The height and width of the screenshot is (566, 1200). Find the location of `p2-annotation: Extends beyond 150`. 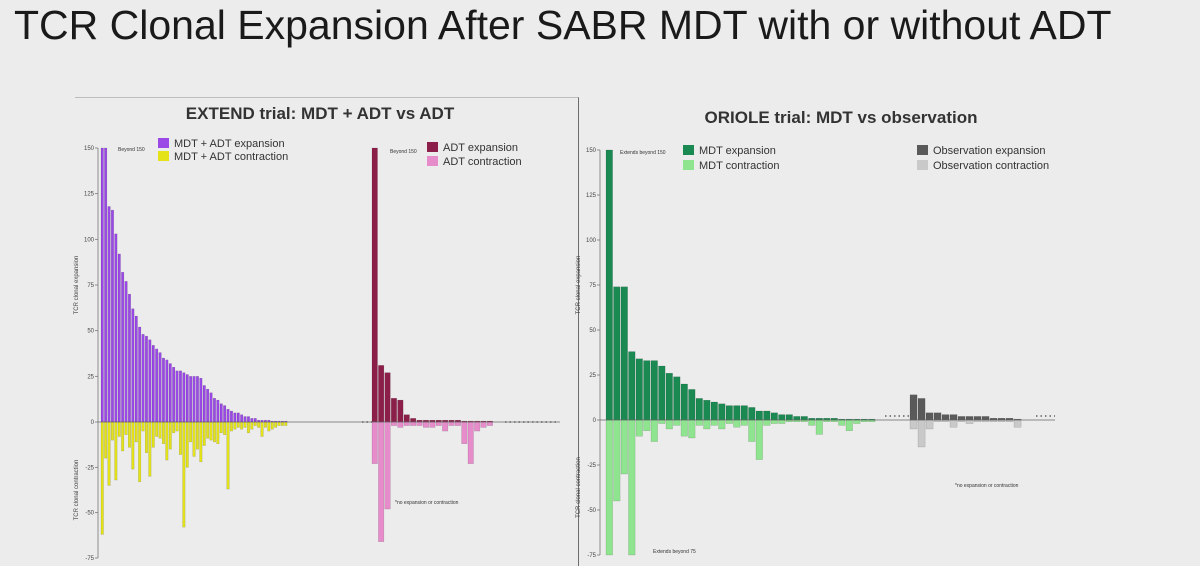

p2-annotation: Extends beyond 150 is located at coordinates (643, 153).